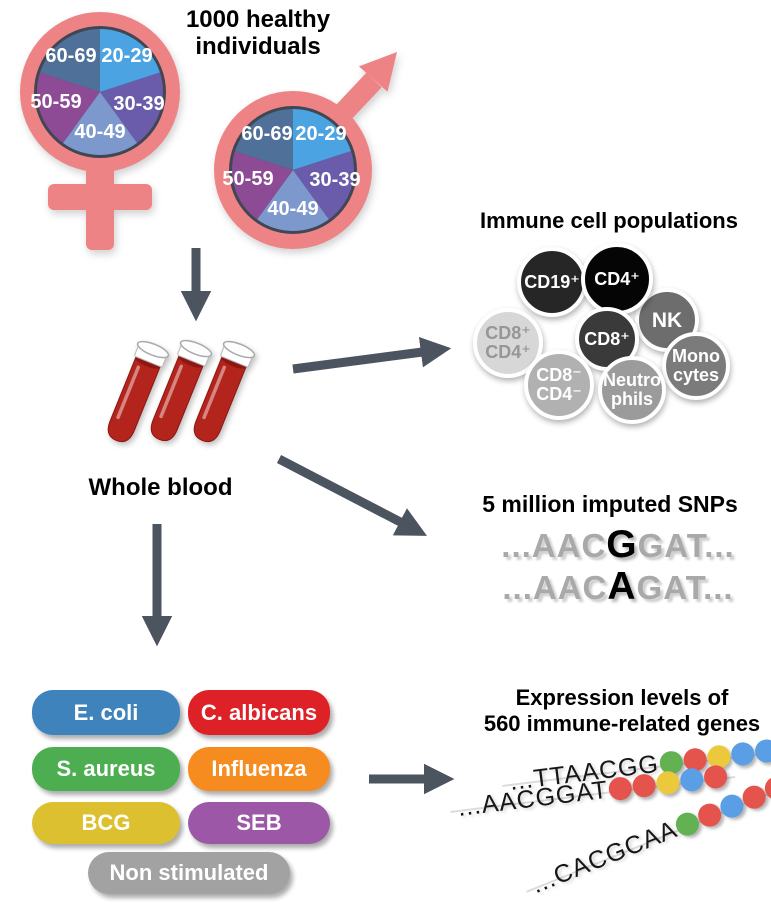 Image resolution: width=771 pixels, height=922 pixels. I want to click on cell-label: Neutro, so click(632, 380).